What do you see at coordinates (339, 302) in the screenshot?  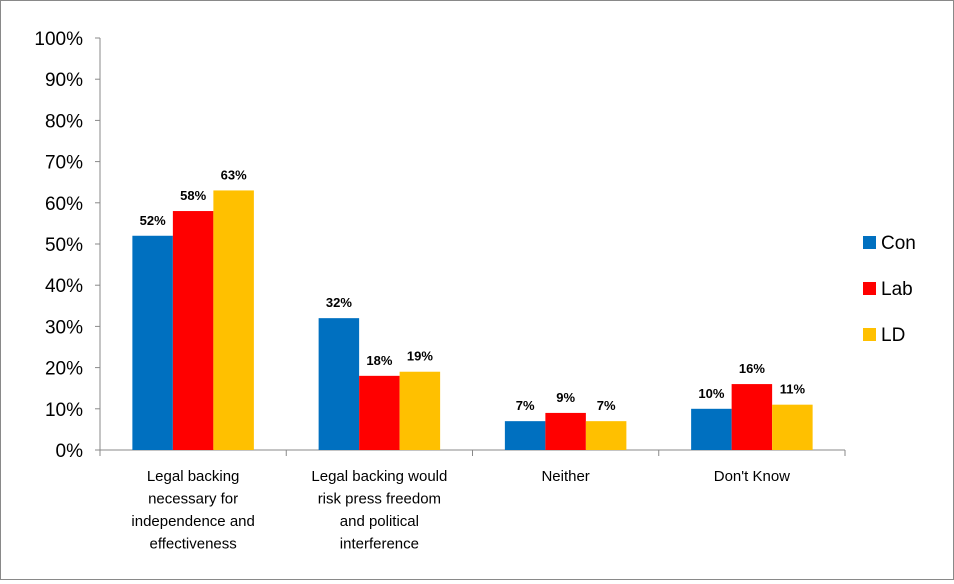 I see `data-label-con: 32%` at bounding box center [339, 302].